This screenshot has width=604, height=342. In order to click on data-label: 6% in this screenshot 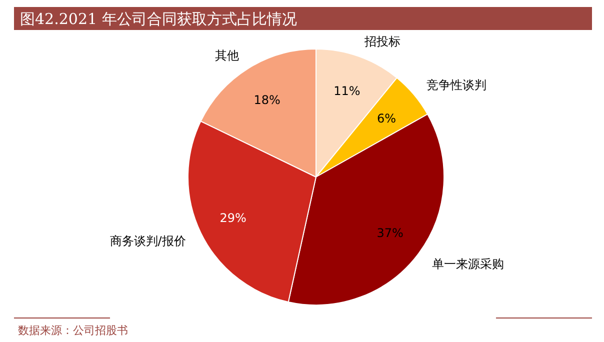, I will do `click(386, 119)`.